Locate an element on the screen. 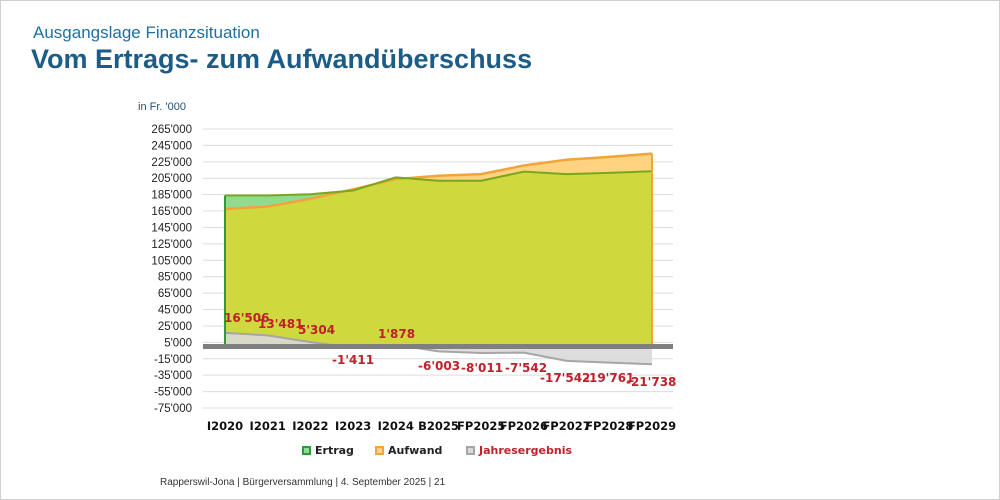 This screenshot has width=1000, height=500. jahresergebnis-line is located at coordinates (438, 348).